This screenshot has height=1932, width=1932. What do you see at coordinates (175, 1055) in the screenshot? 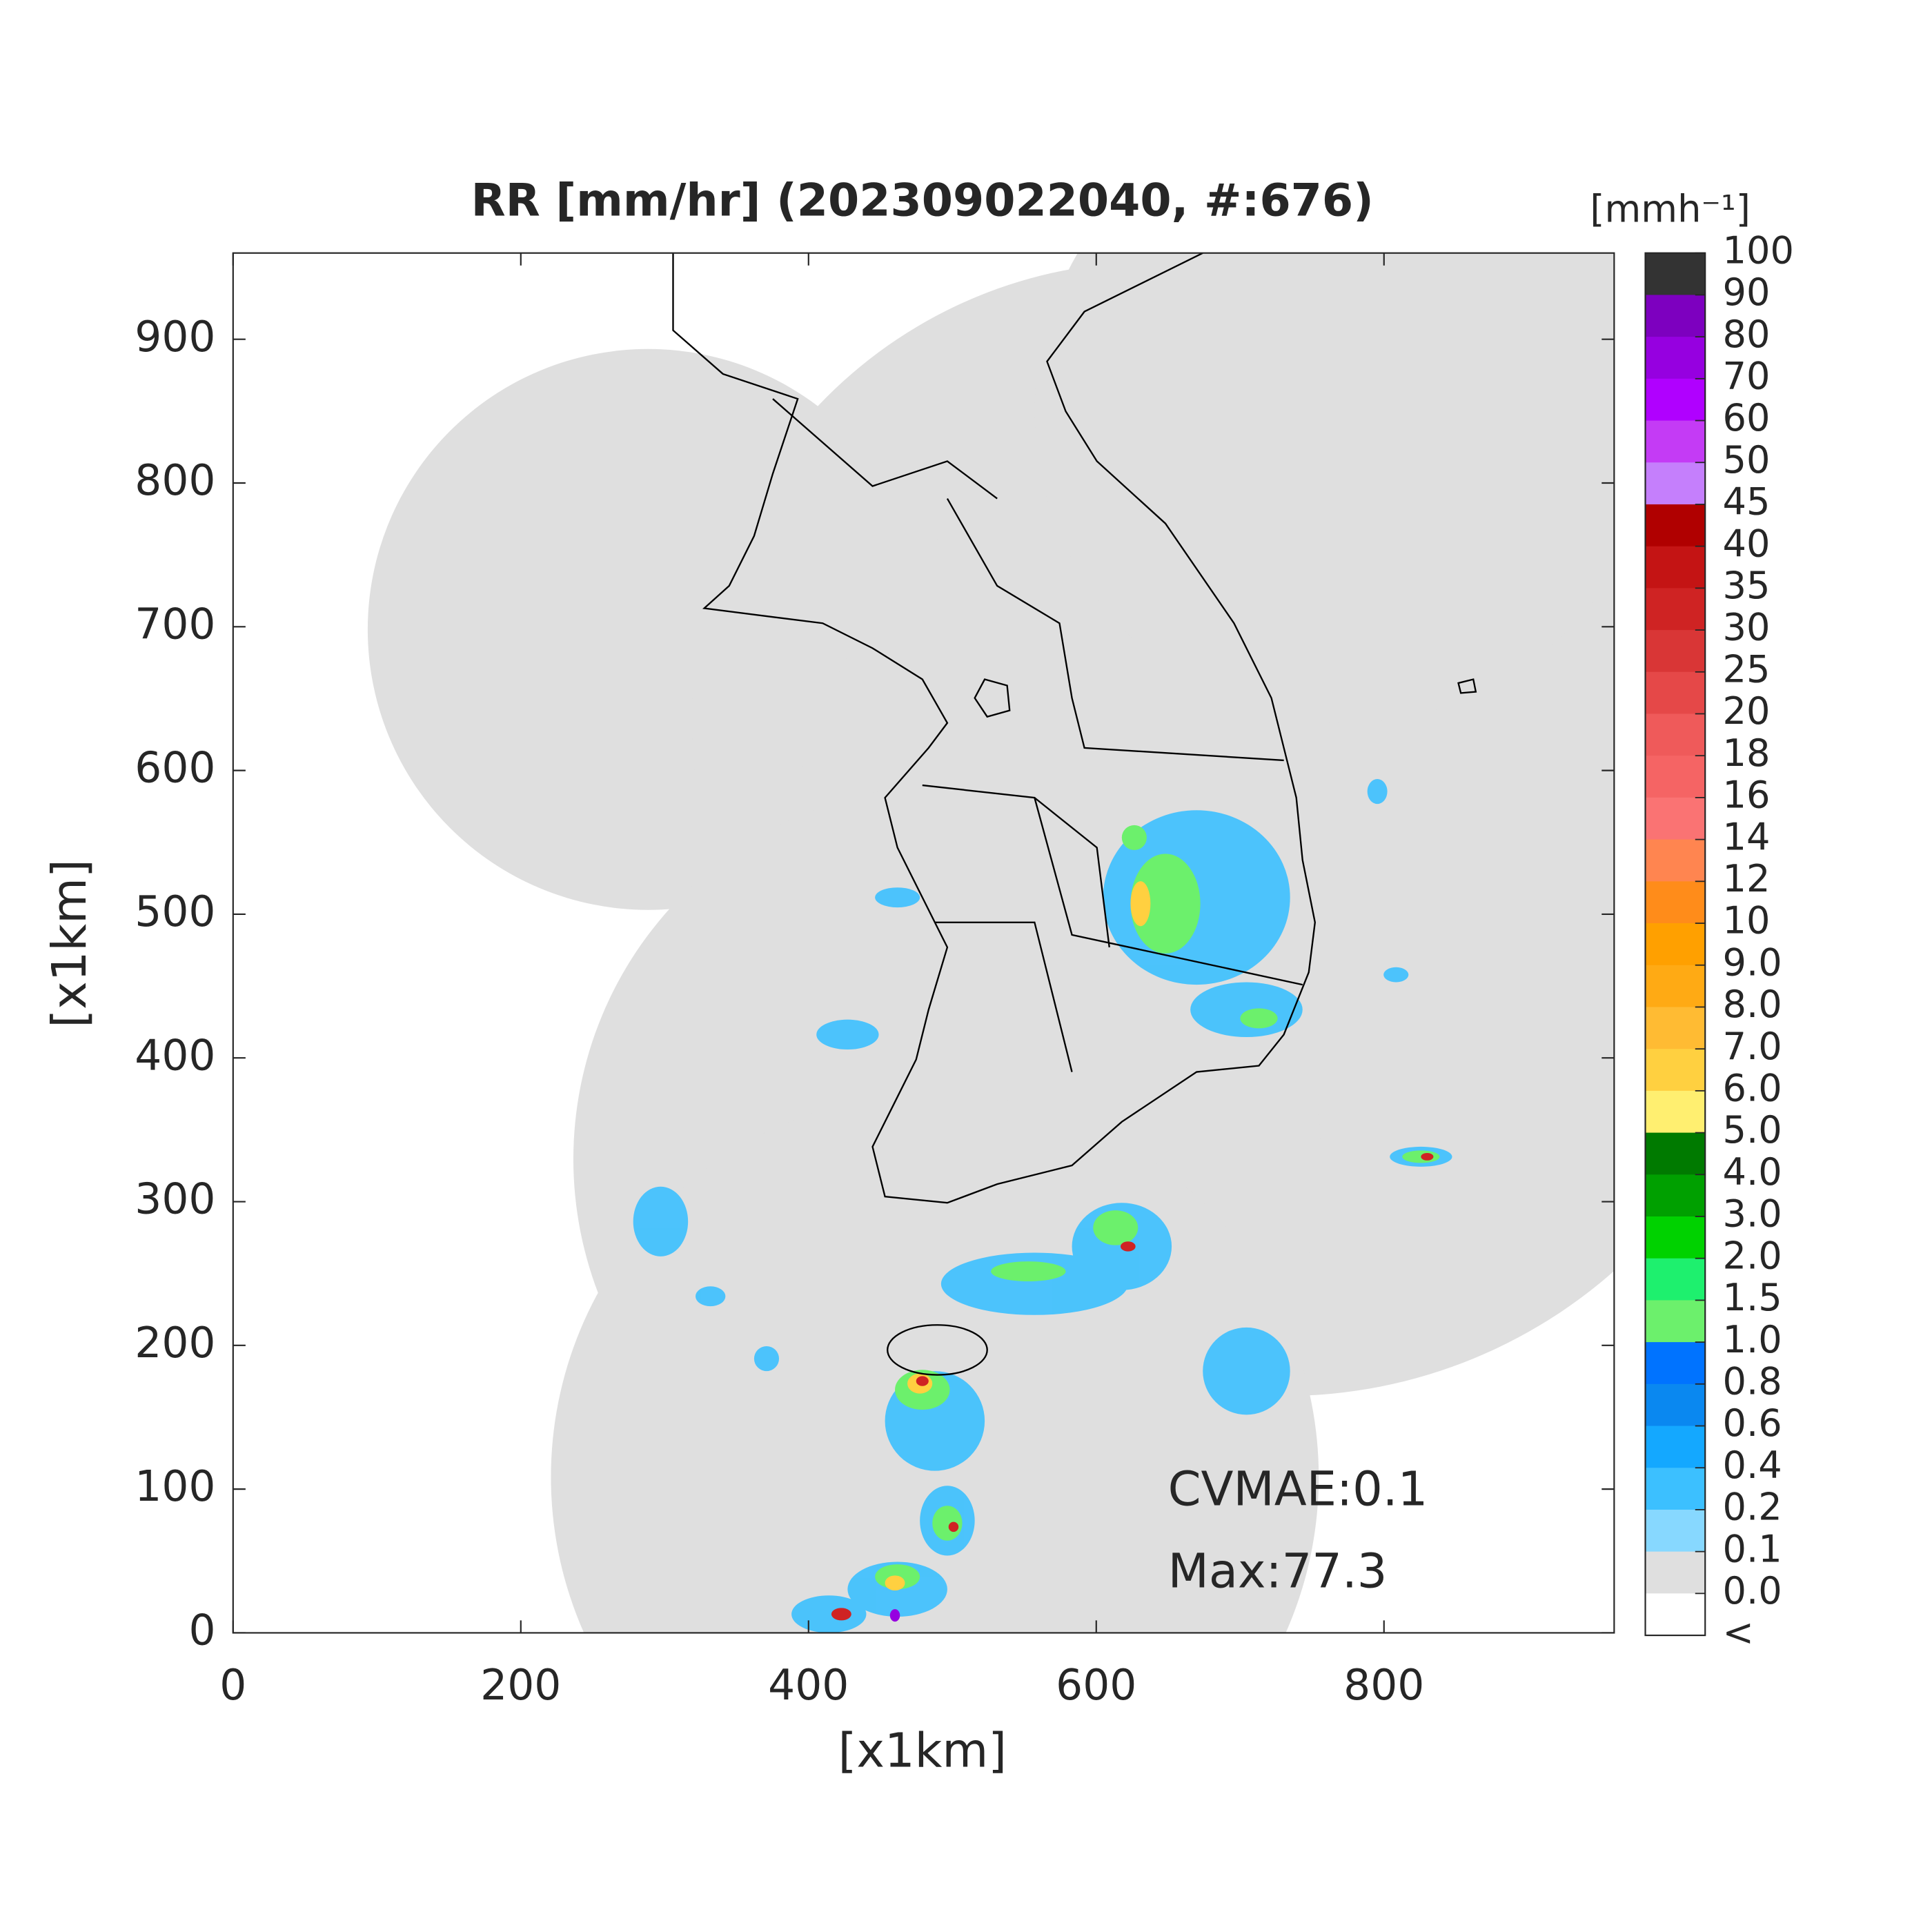
I see `y-tick-label: 400` at bounding box center [175, 1055].